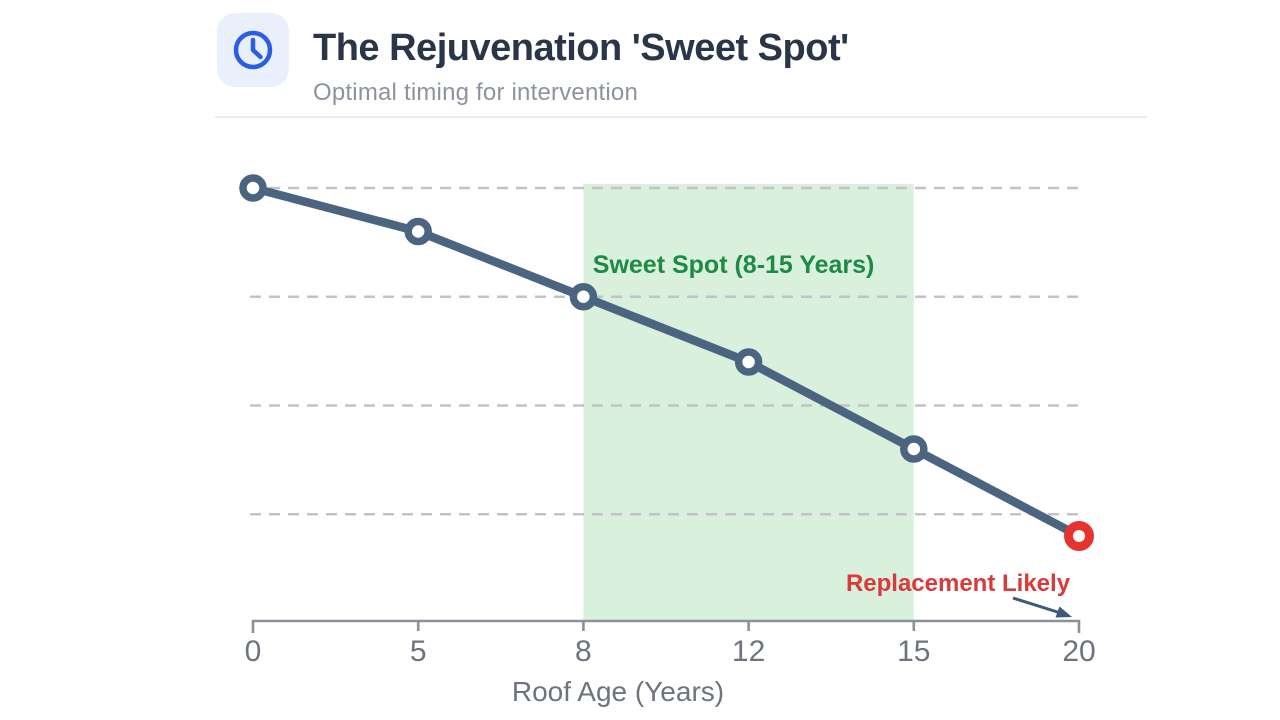 The image size is (1280, 720). What do you see at coordinates (913, 651) in the screenshot?
I see `x-tick-label: 15` at bounding box center [913, 651].